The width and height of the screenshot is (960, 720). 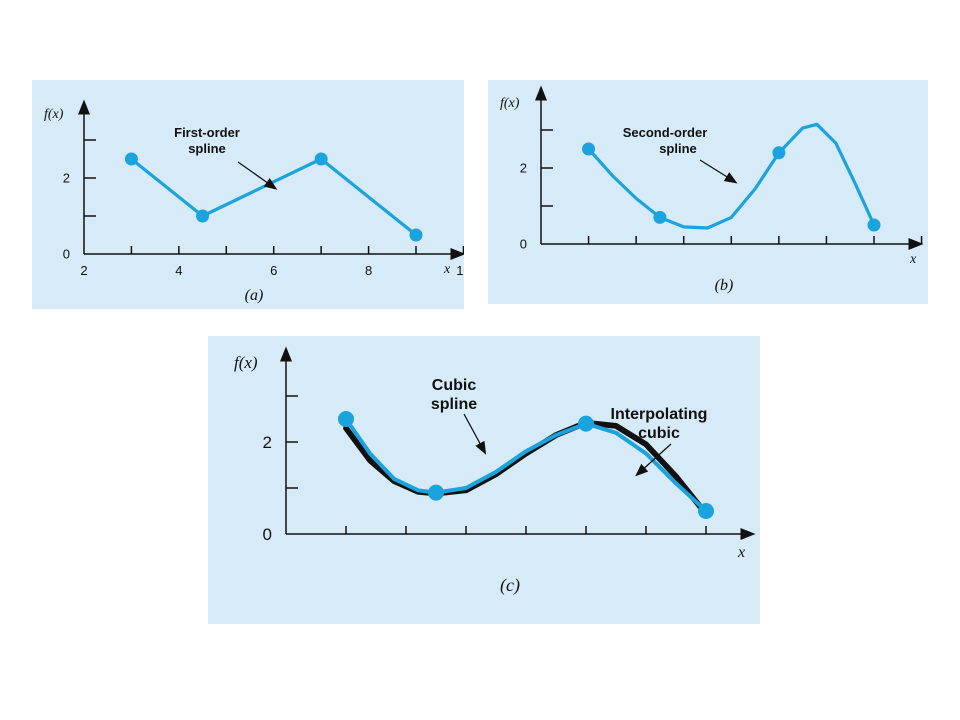 I want to click on x-tick-label: 6, so click(x=273, y=270).